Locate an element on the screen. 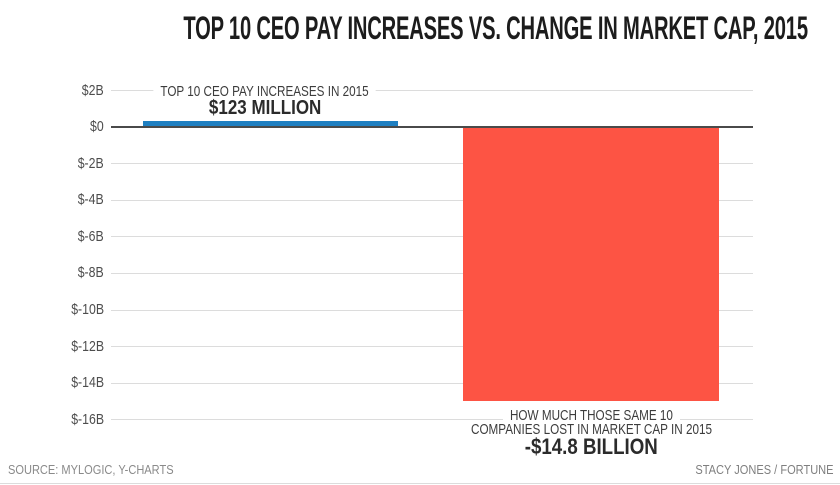 This screenshot has height=485, width=840. y-axis-tick-label: $-12B is located at coordinates (87, 346).